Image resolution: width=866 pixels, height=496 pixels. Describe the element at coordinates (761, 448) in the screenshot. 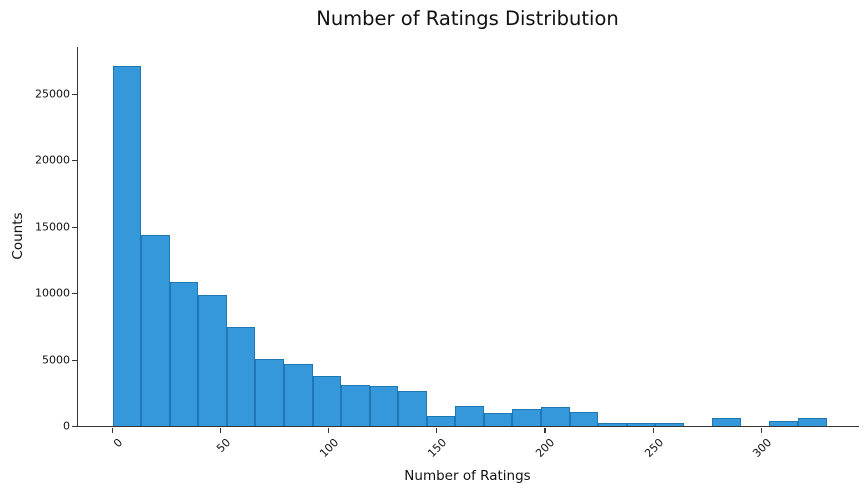

I see `x-tick-label: 300` at that location.